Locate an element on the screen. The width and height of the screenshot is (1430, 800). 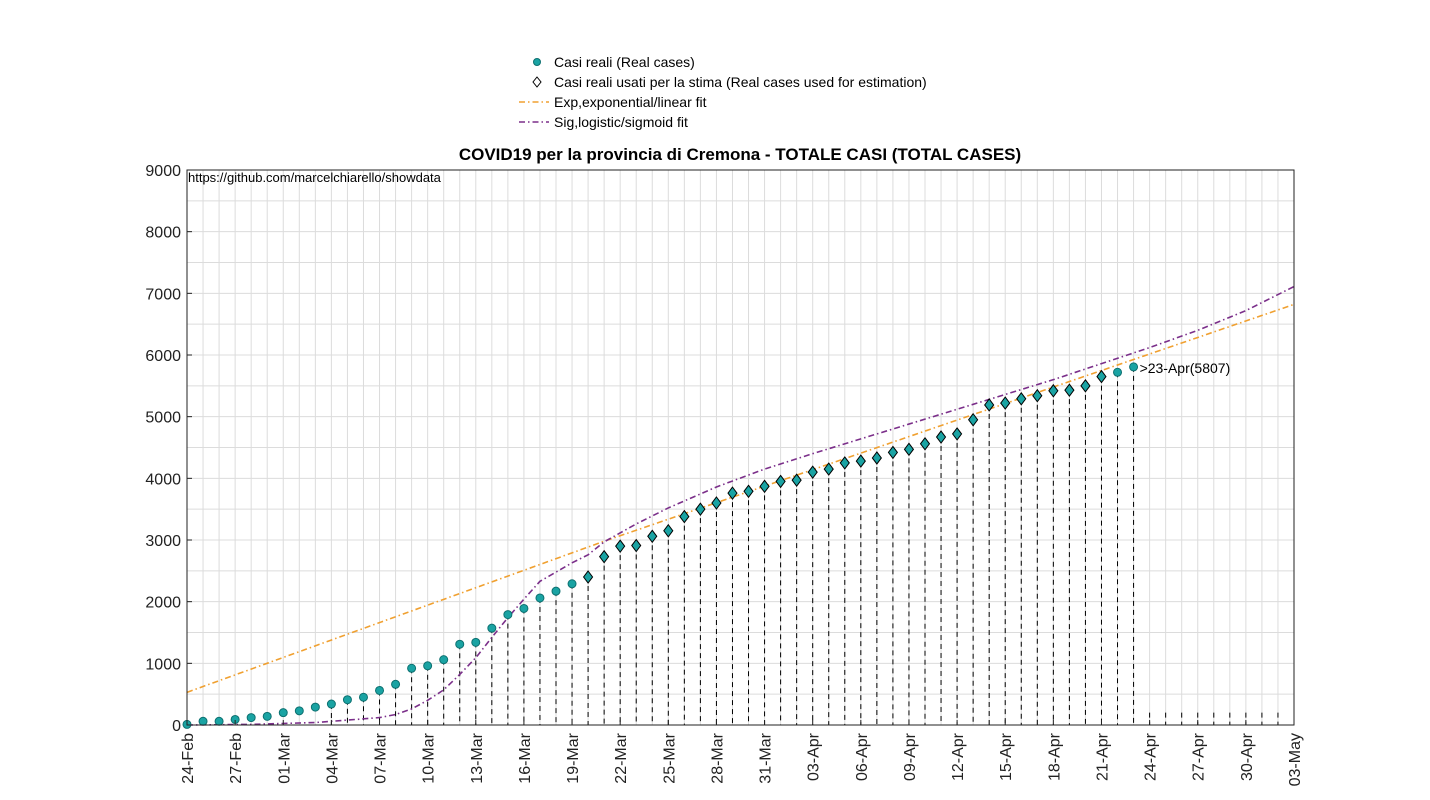
y-tick-label: 8000 is located at coordinates (163, 233).